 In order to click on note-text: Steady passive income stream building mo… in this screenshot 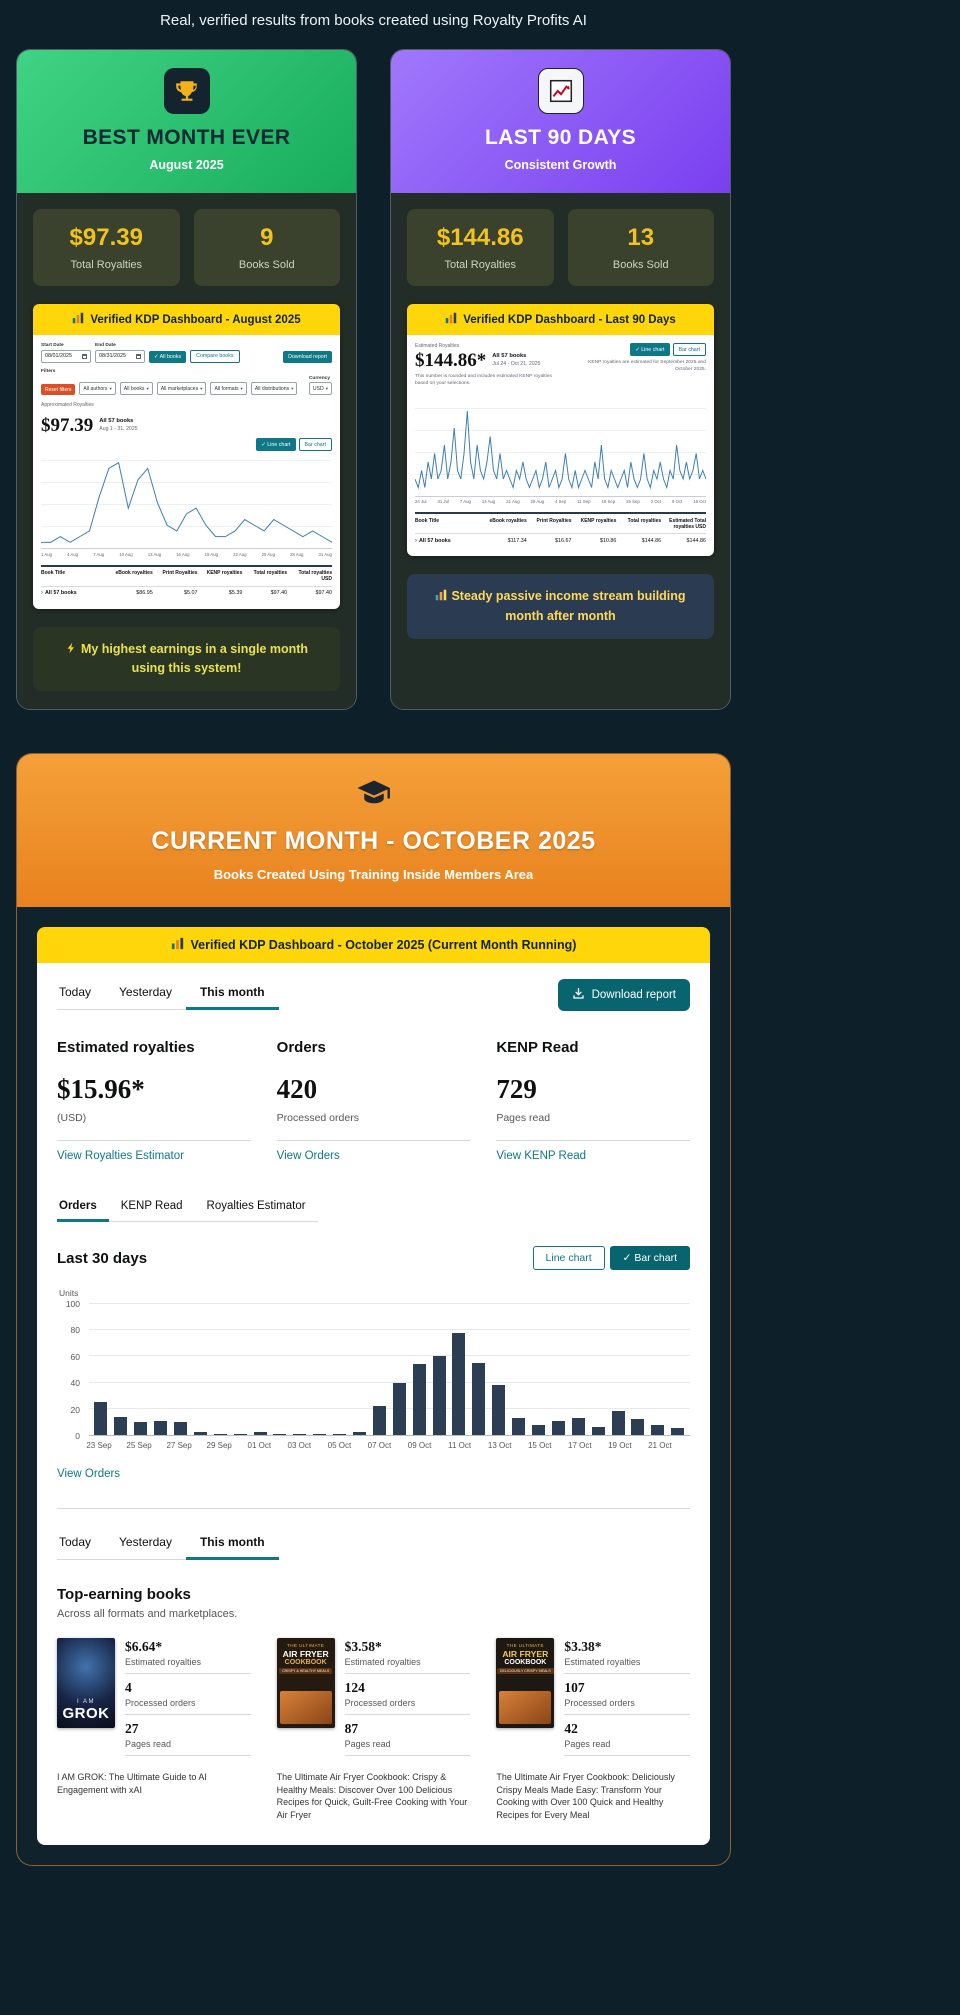, I will do `click(568, 606)`.